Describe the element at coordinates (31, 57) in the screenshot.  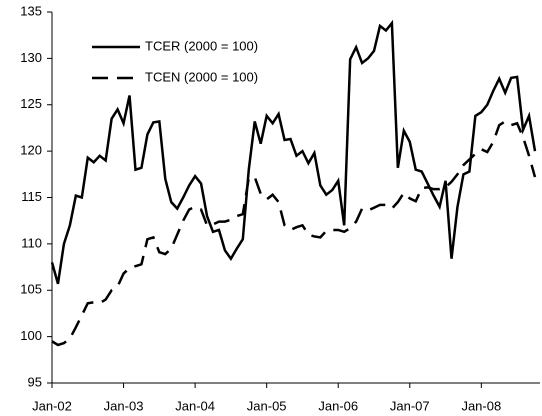
I see `y-tick-label: 130` at that location.